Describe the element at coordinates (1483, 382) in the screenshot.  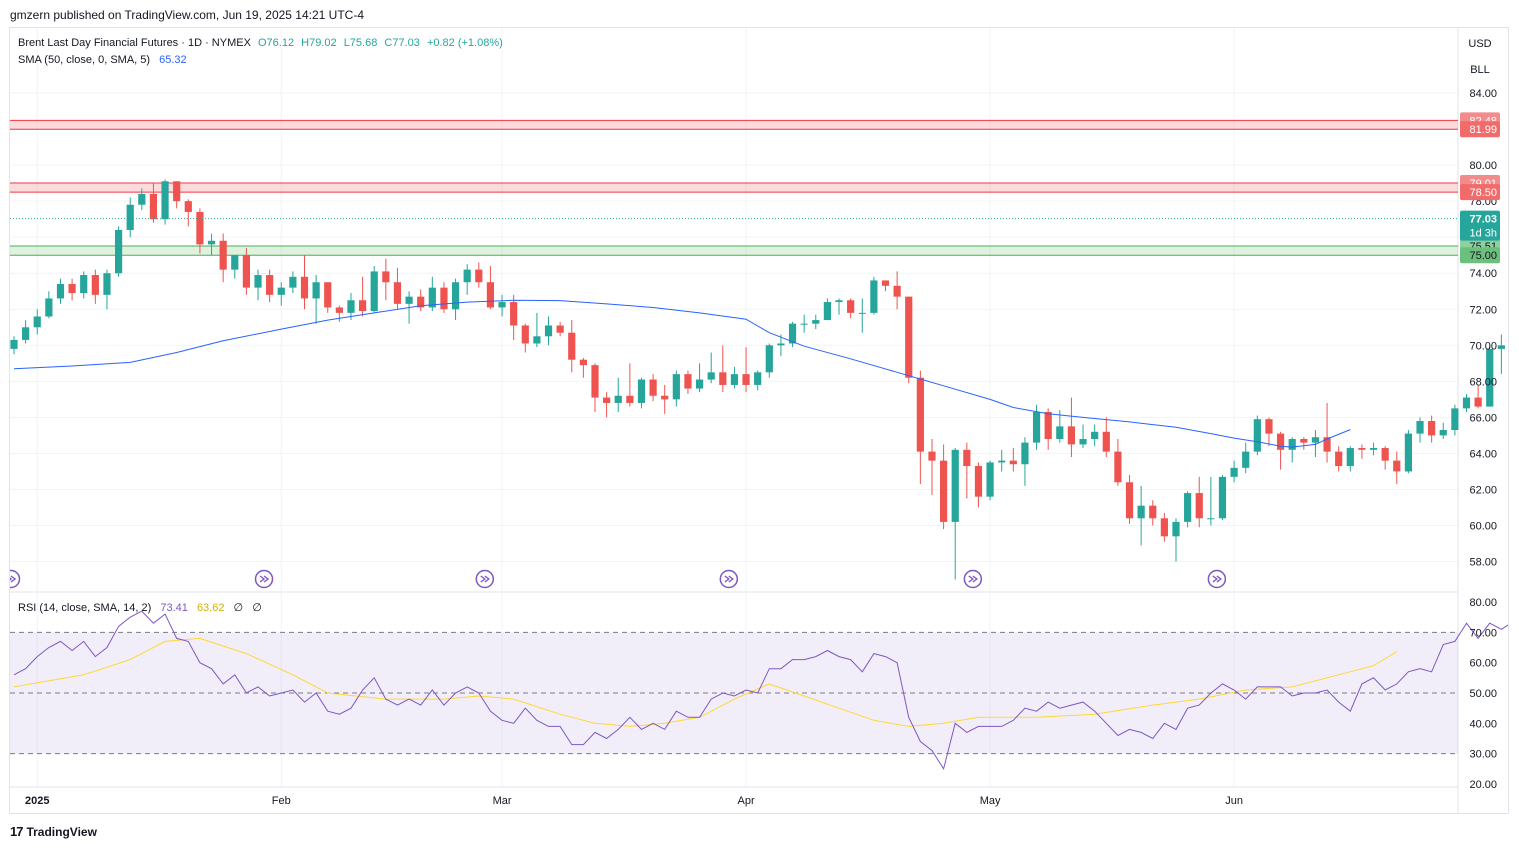
I see `price-tick-label: 68.00` at that location.